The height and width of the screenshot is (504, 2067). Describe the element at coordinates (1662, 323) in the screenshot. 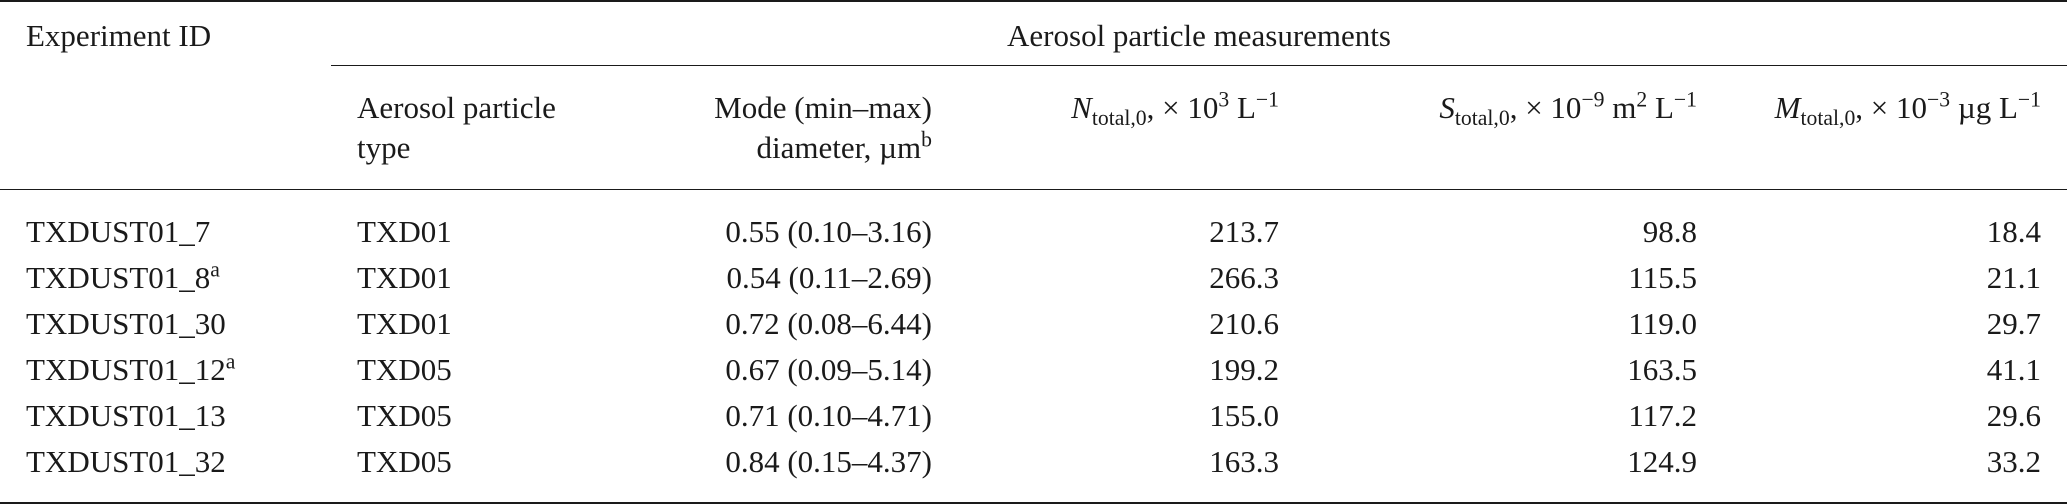

I see `cell-s-total: 119.0` at that location.